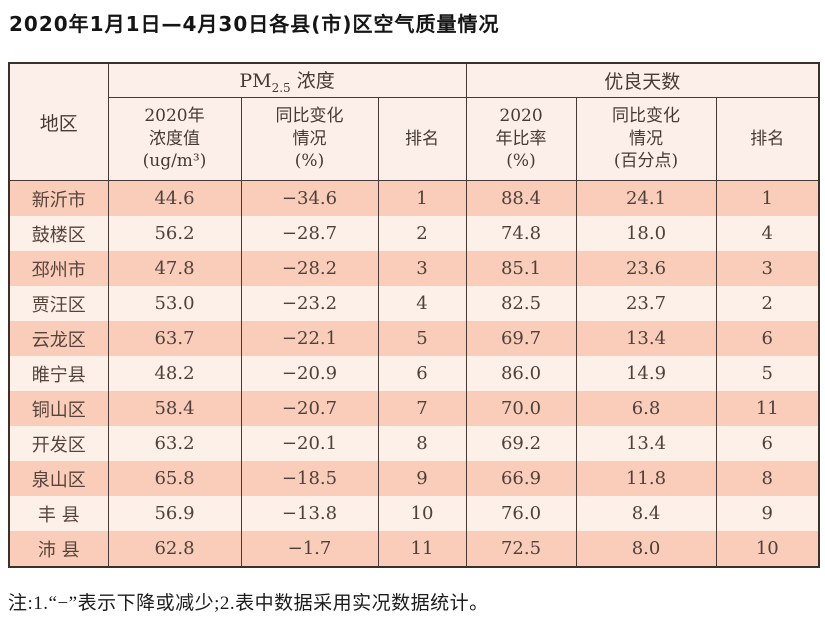 Image resolution: width=825 pixels, height=620 pixels. I want to click on header-good-days-group: 优良天数, so click(642, 80).